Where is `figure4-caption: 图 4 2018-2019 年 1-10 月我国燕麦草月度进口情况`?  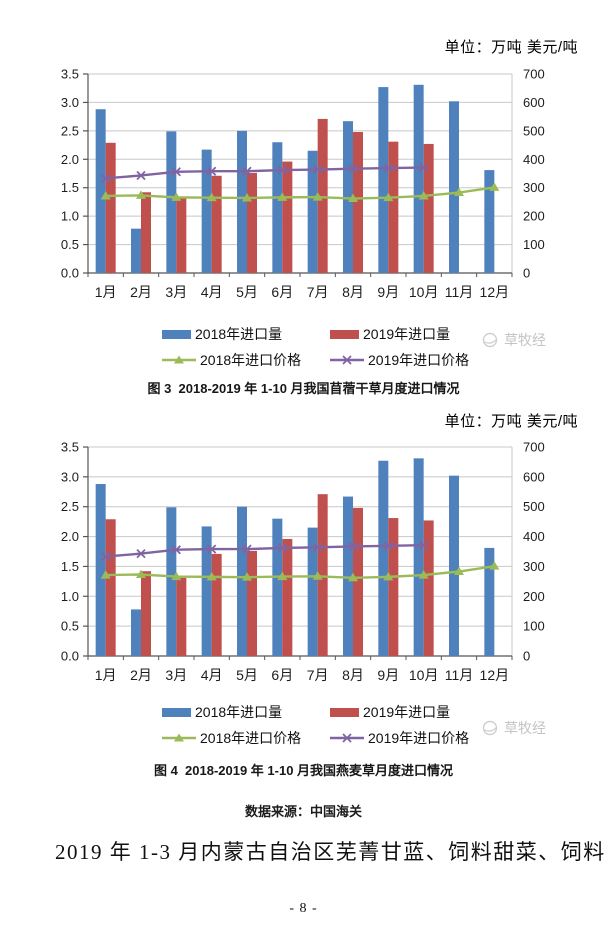
figure4-caption: 图 4 2018-2019 年 1-10 月我国燕麦草月度进口情况 is located at coordinates (303, 770).